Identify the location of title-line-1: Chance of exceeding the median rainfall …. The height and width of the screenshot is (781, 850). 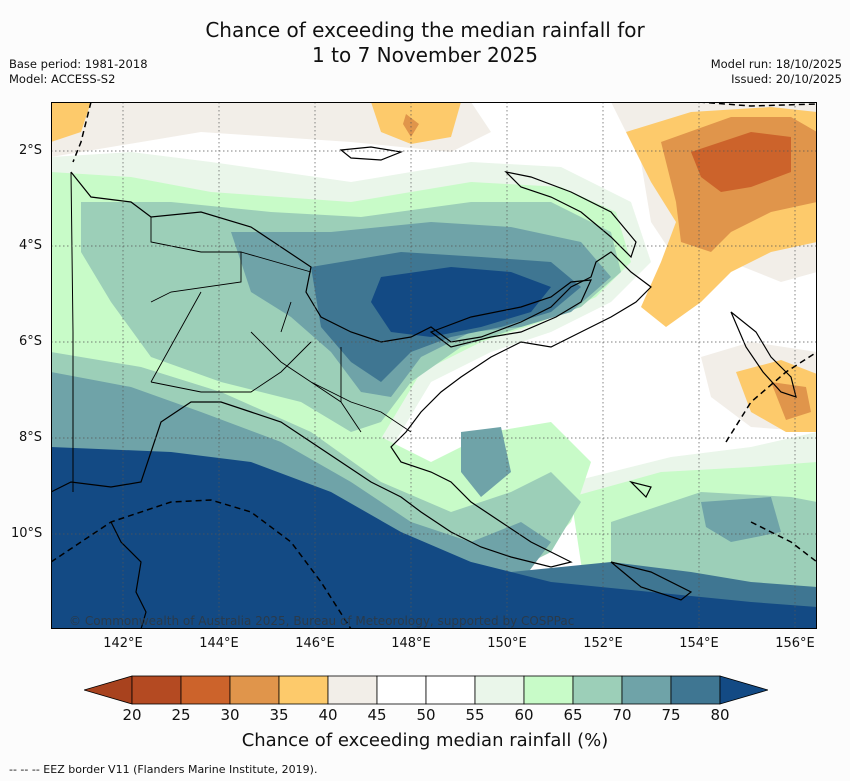
(425, 30).